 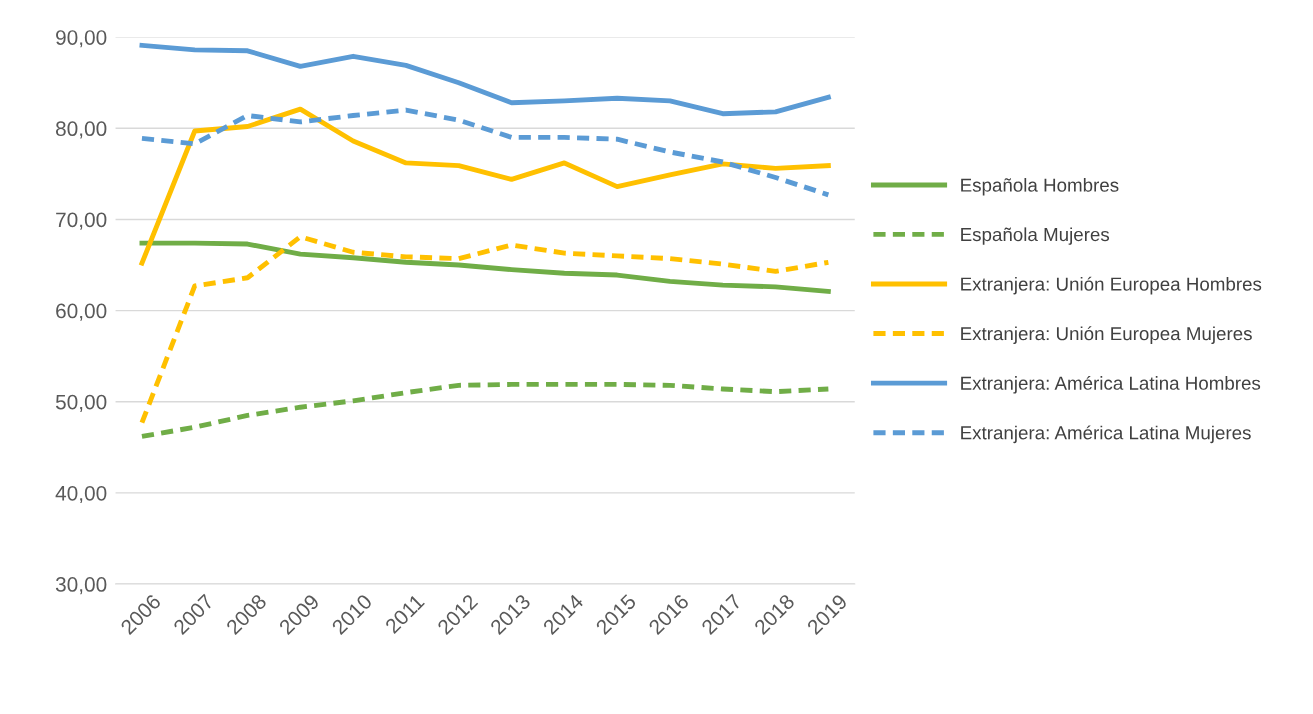 I want to click on y-tick-label: 80,00, so click(x=81, y=130).